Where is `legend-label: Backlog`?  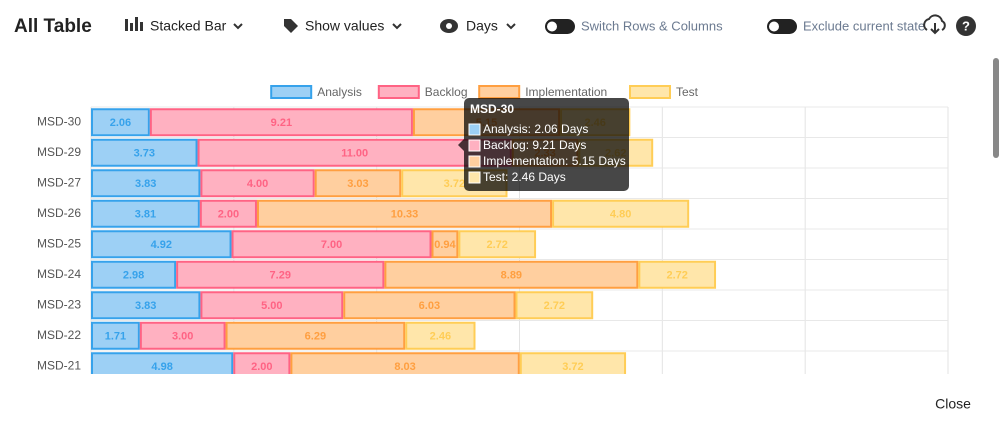 legend-label: Backlog is located at coordinates (446, 92).